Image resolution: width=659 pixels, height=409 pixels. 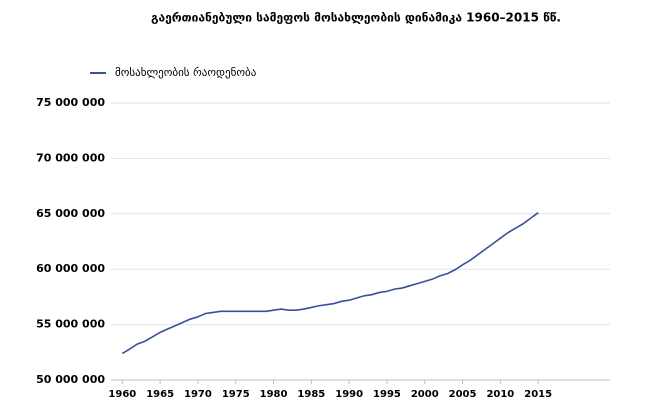 What do you see at coordinates (274, 394) in the screenshot?
I see `x-tick-label: 1980` at bounding box center [274, 394].